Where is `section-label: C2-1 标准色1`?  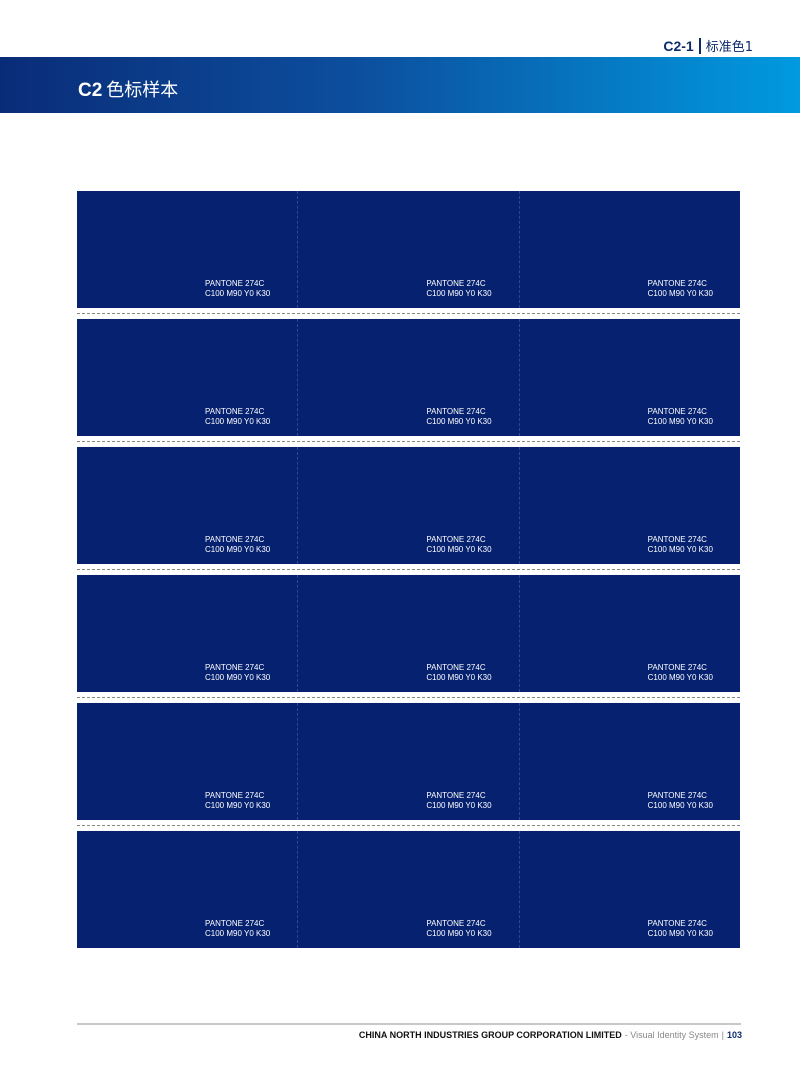
section-label: C2-1 标准色1 is located at coordinates (708, 45).